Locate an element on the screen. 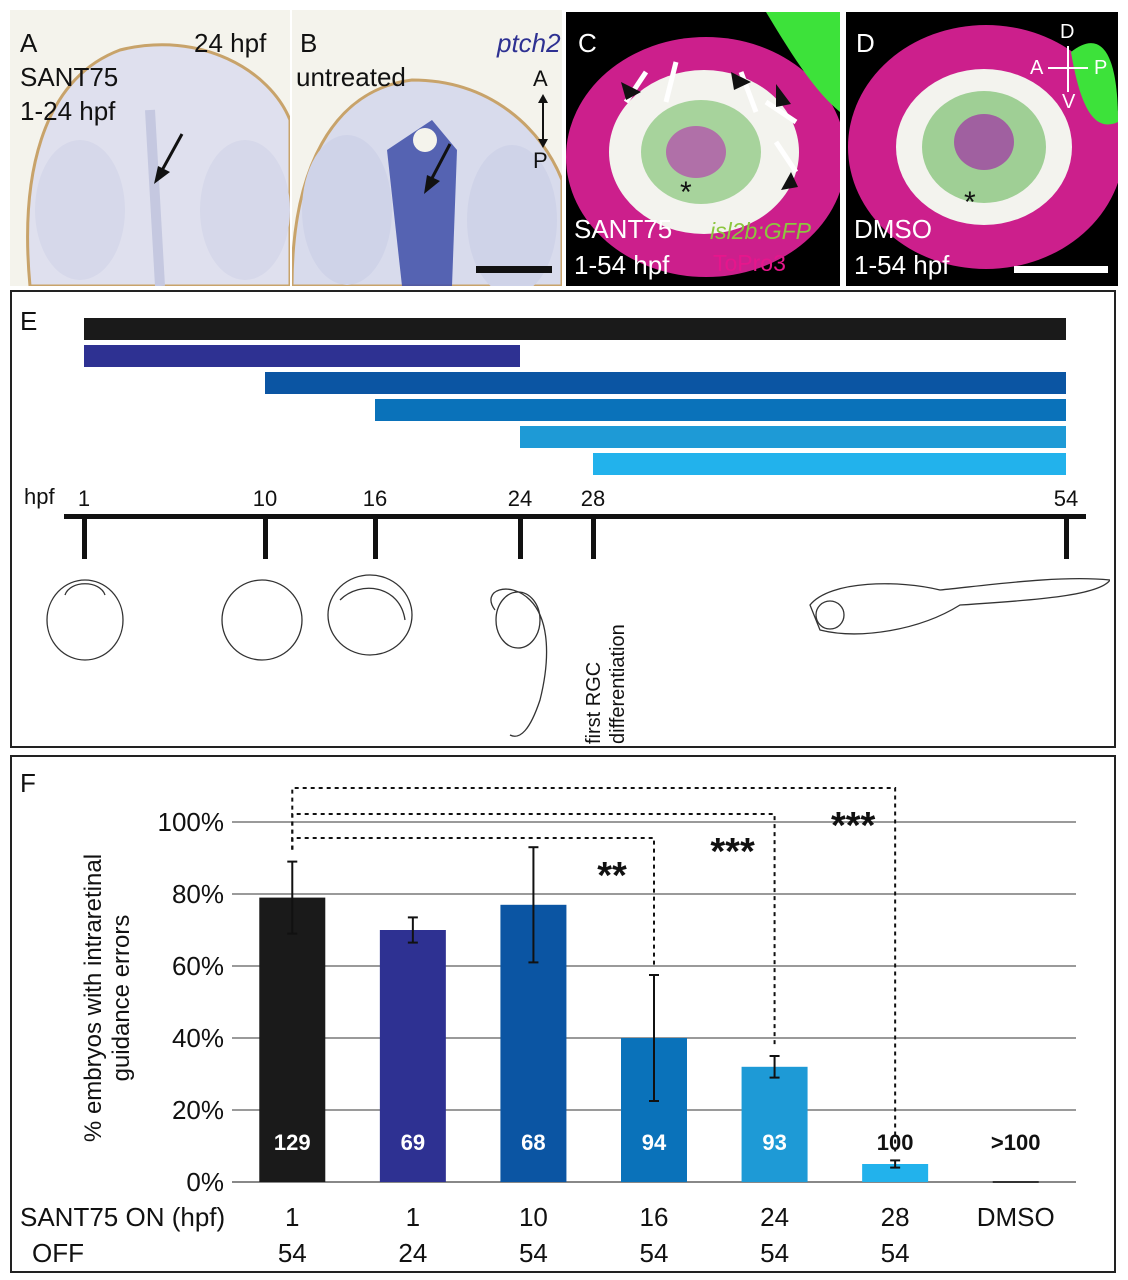 The height and width of the screenshot is (1280, 1128). panel-b-condition: untreated is located at coordinates (351, 77).